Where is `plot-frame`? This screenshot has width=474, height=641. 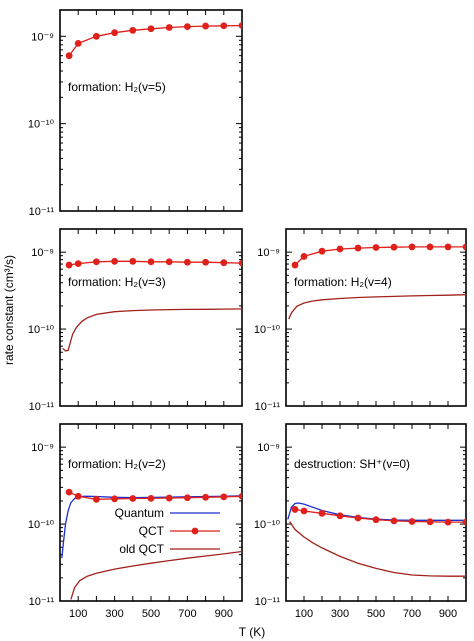 plot-frame is located at coordinates (376, 317).